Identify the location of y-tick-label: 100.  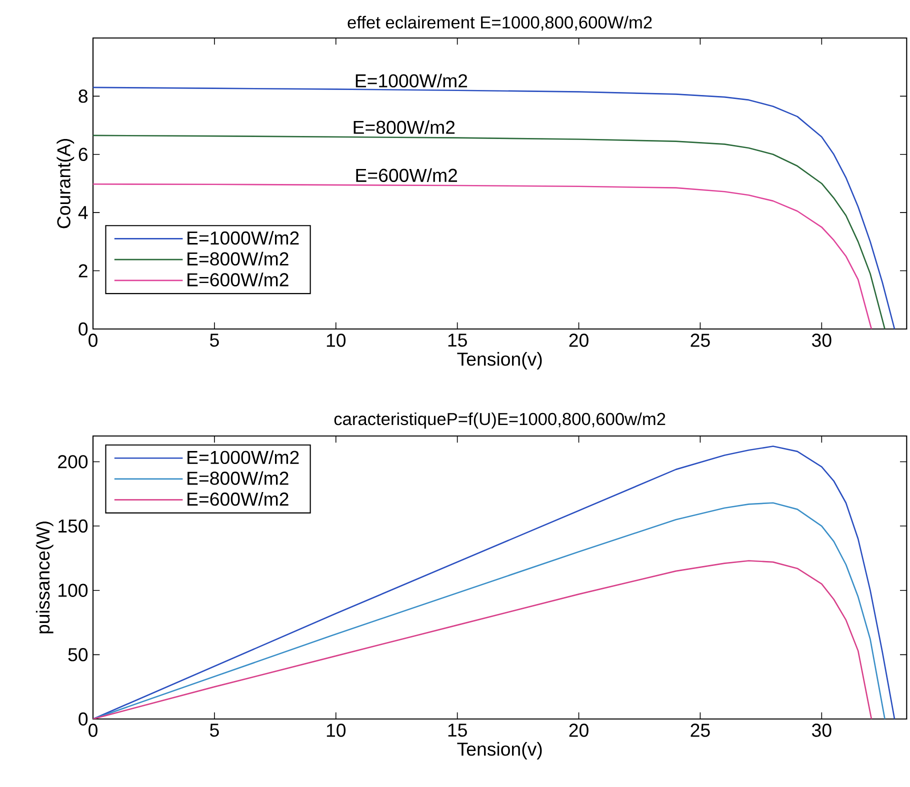
(73, 590).